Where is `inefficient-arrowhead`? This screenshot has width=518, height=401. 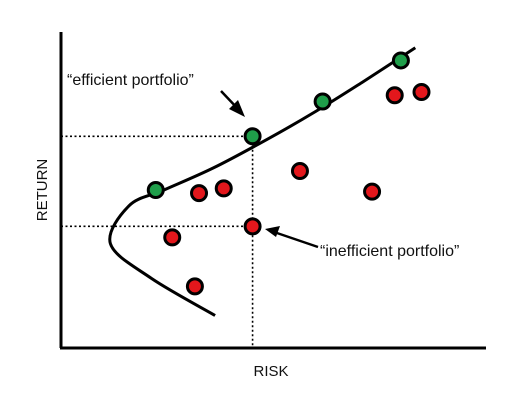 inefficient-arrowhead is located at coordinates (272, 231).